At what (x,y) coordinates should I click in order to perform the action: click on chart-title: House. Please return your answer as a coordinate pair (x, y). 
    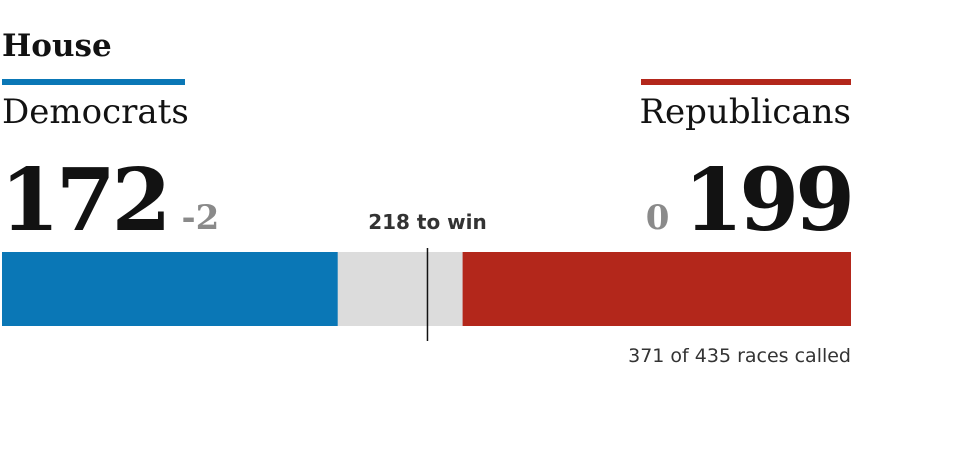
    Looking at the image, I should click on (57, 46).